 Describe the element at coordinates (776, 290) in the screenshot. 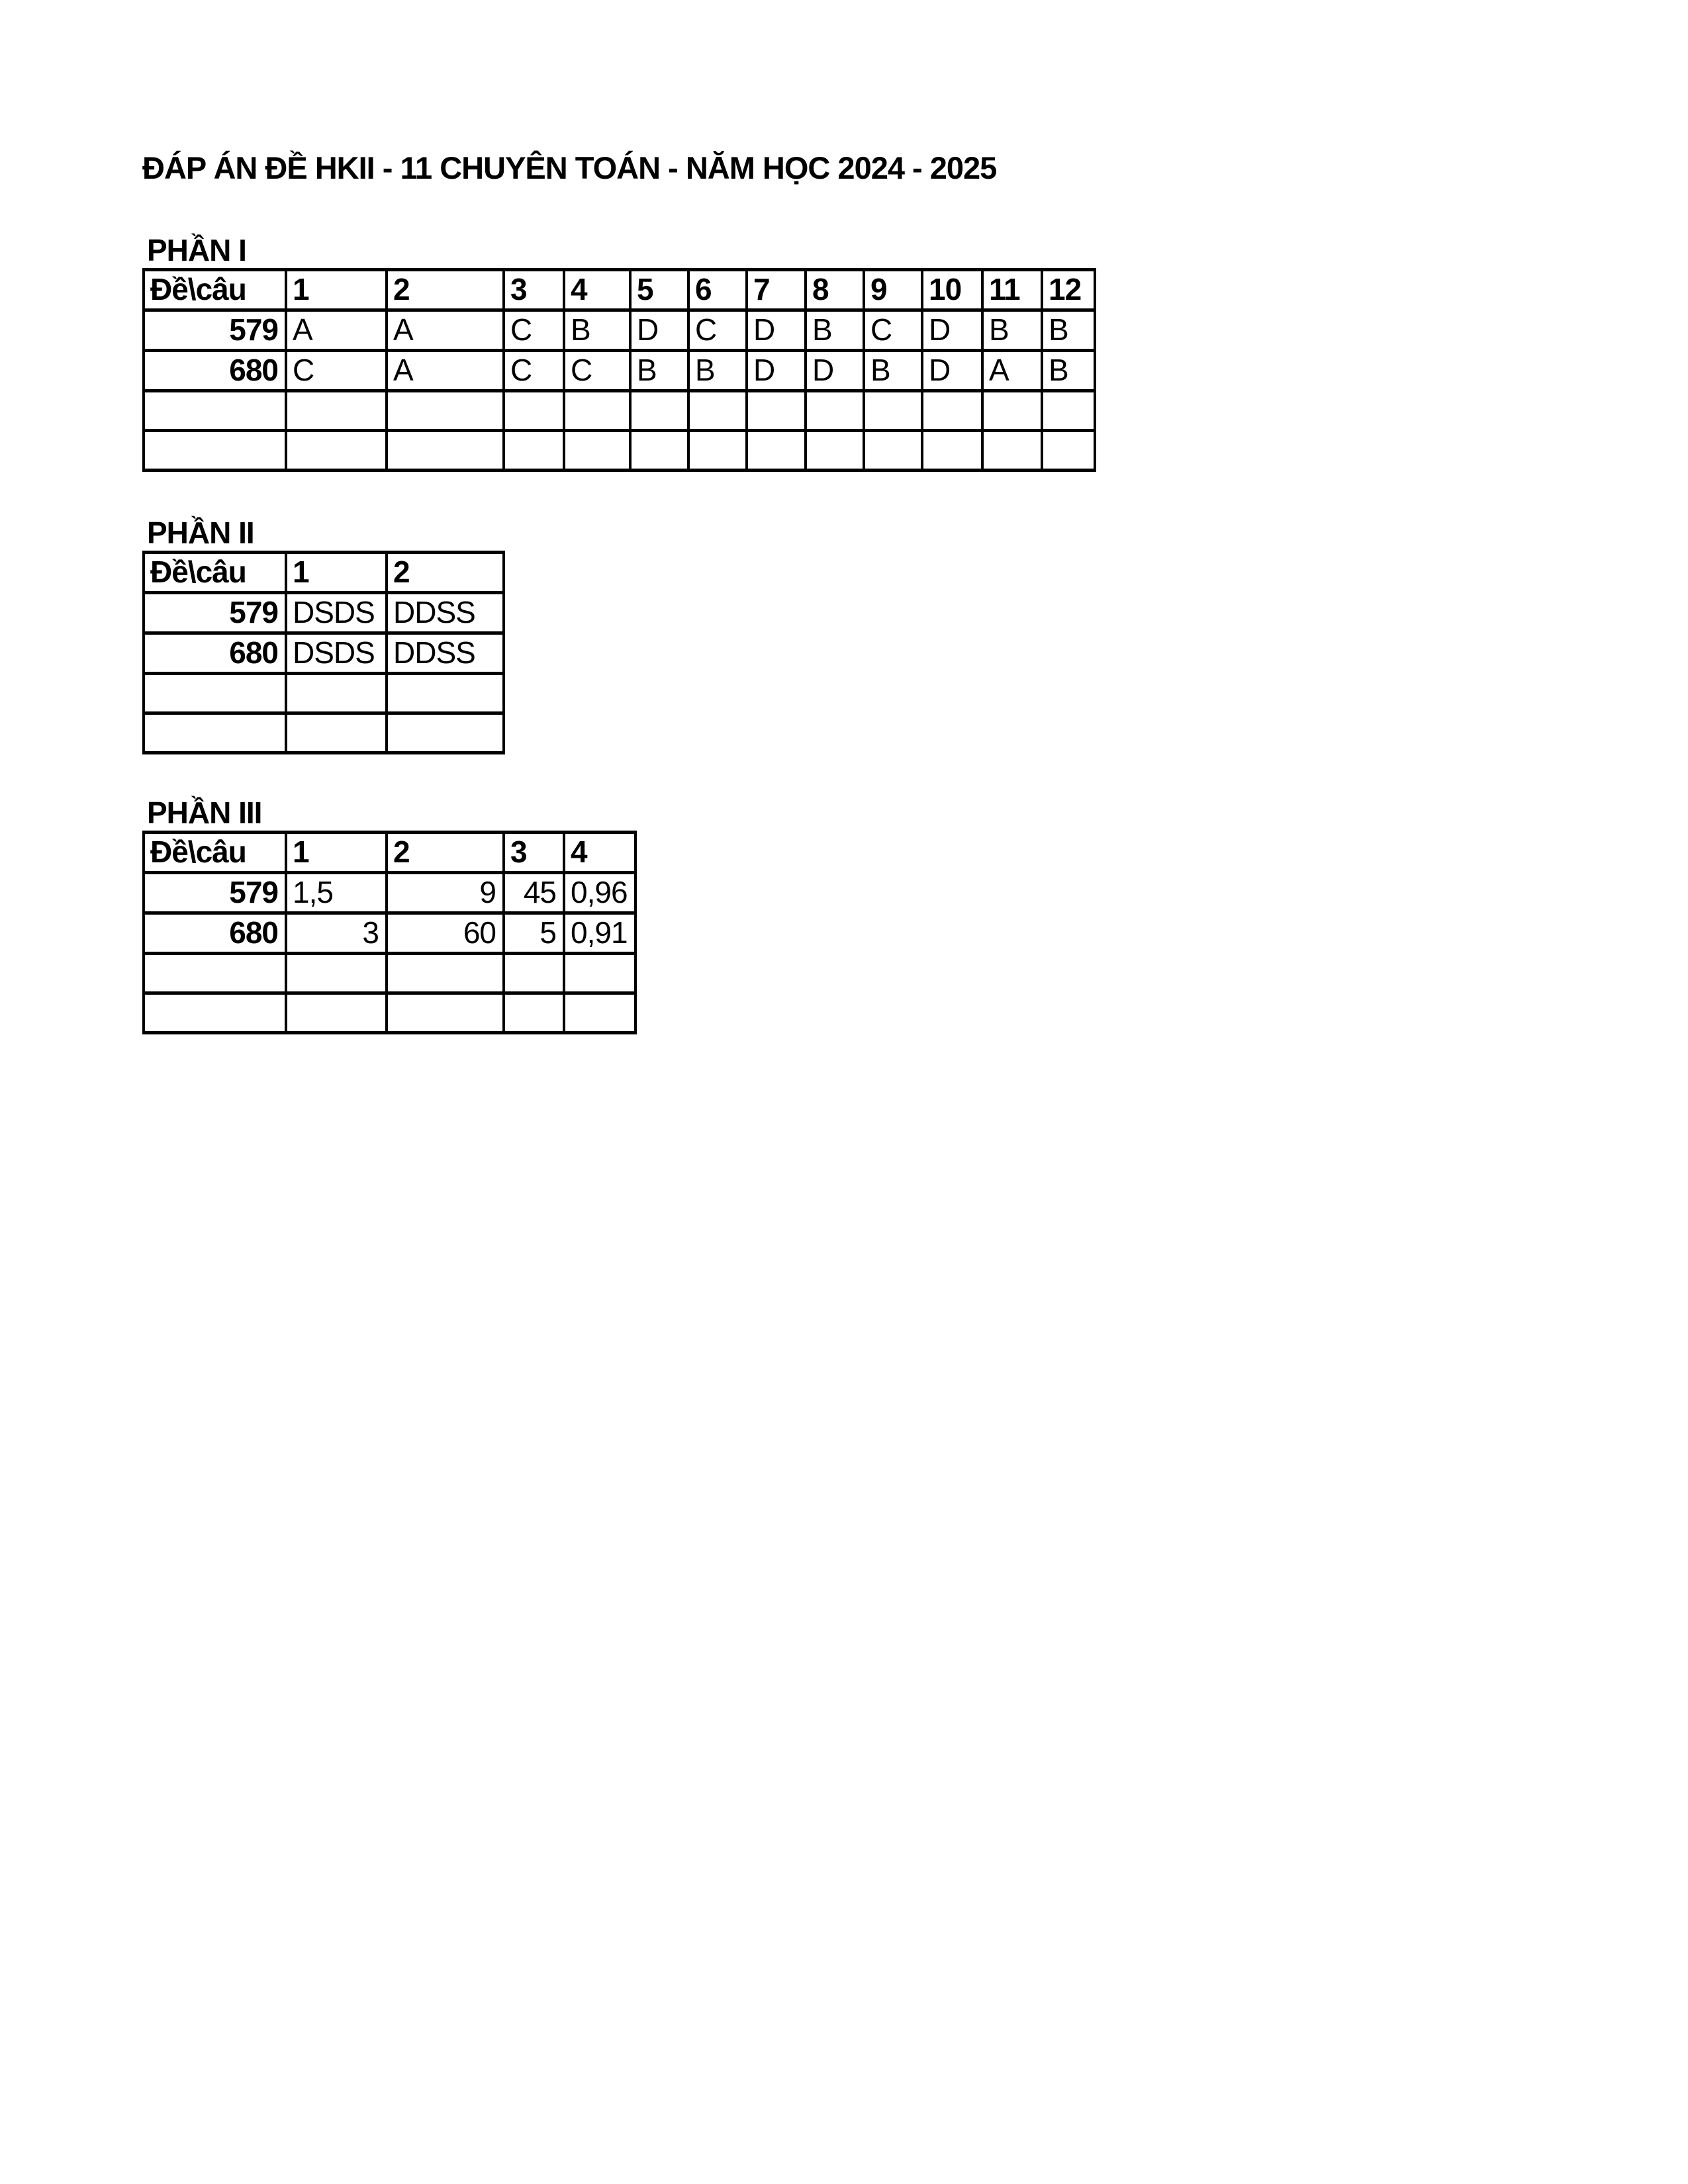

I see `question-number-header: 7` at that location.